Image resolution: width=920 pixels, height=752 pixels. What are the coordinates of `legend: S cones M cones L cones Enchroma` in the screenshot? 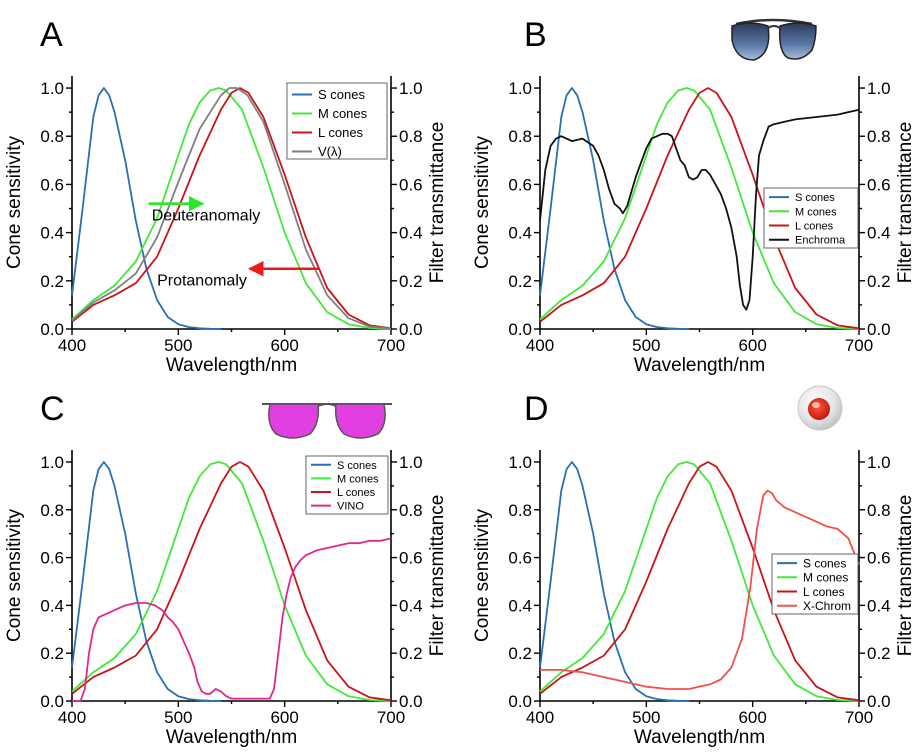 It's located at (811, 218).